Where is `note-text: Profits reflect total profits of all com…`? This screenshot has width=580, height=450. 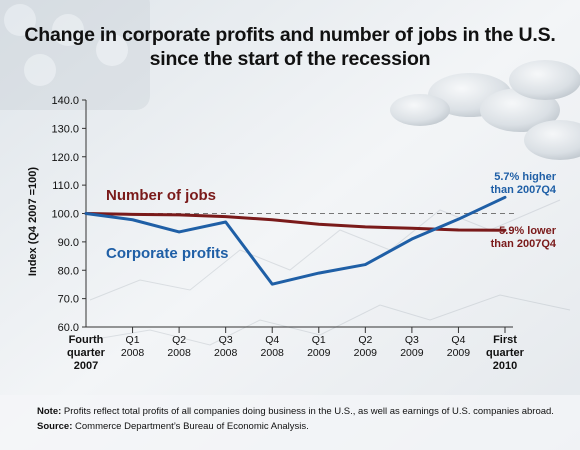
note-text: Profits reflect total profits of all com… is located at coordinates (307, 411).